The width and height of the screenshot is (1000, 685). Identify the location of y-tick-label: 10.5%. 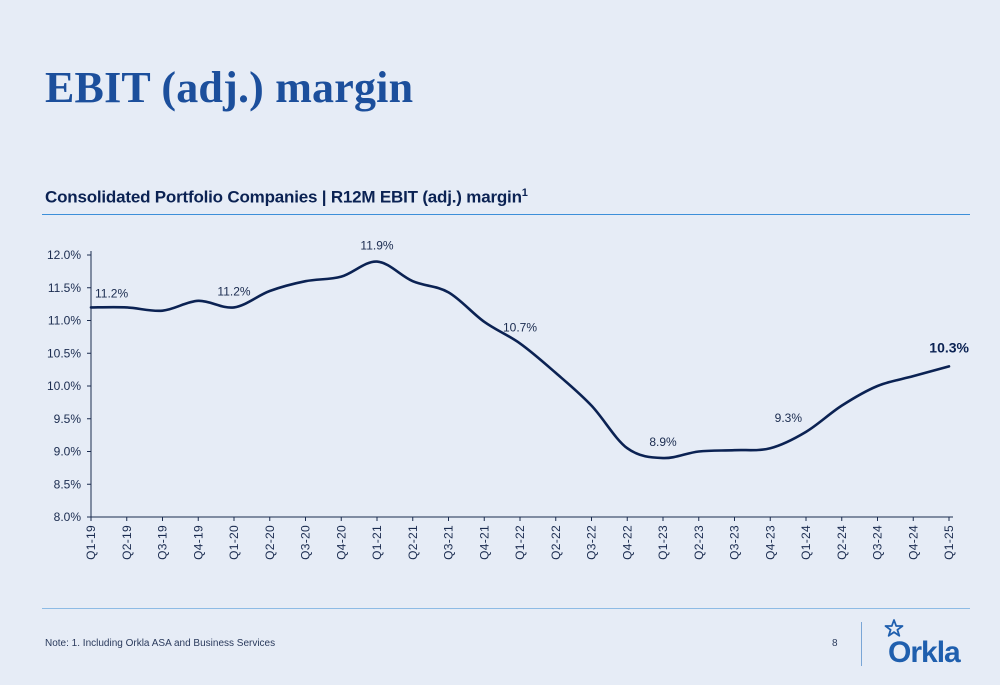
(64, 353).